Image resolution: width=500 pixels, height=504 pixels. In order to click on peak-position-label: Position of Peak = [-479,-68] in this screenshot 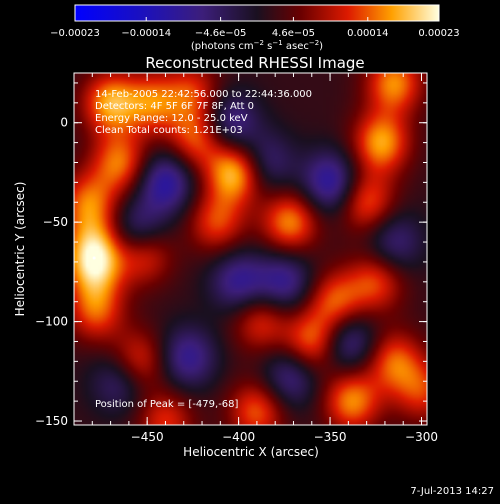, I will do `click(167, 404)`.